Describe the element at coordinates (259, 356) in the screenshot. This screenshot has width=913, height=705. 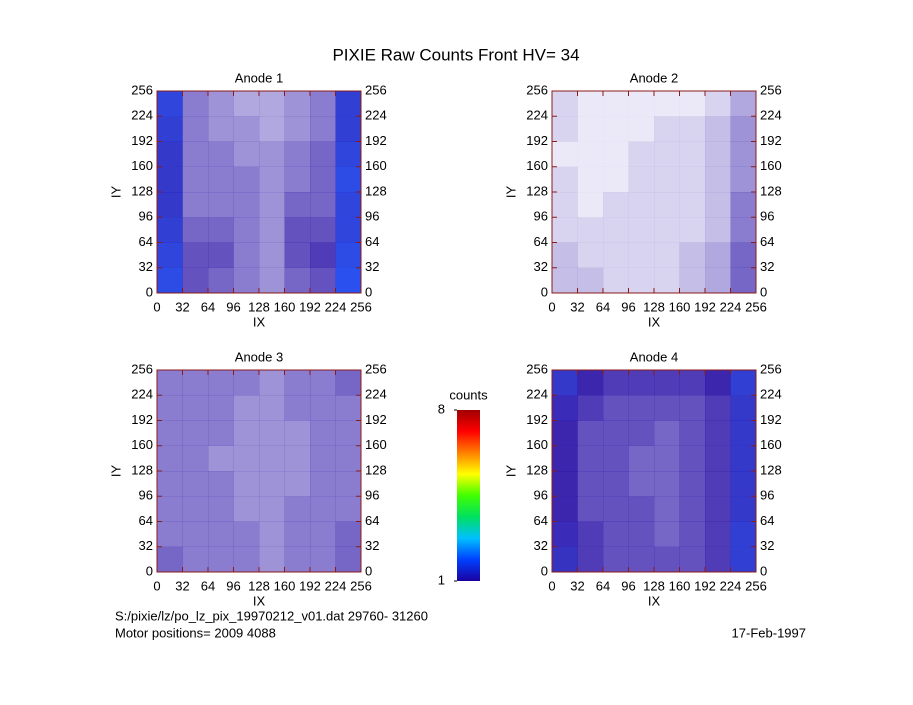
I see `panel-title: Anode 3` at that location.